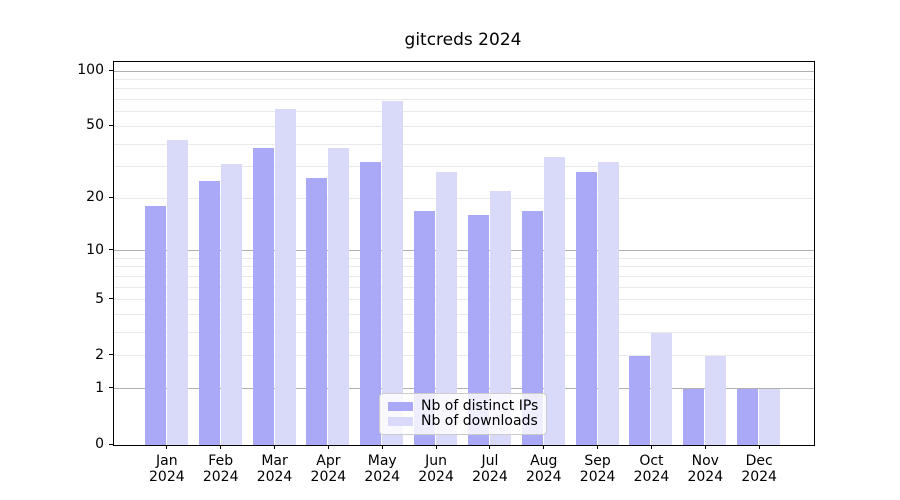 Image resolution: width=900 pixels, height=500 pixels. I want to click on bar-downloads-oct, so click(662, 388).